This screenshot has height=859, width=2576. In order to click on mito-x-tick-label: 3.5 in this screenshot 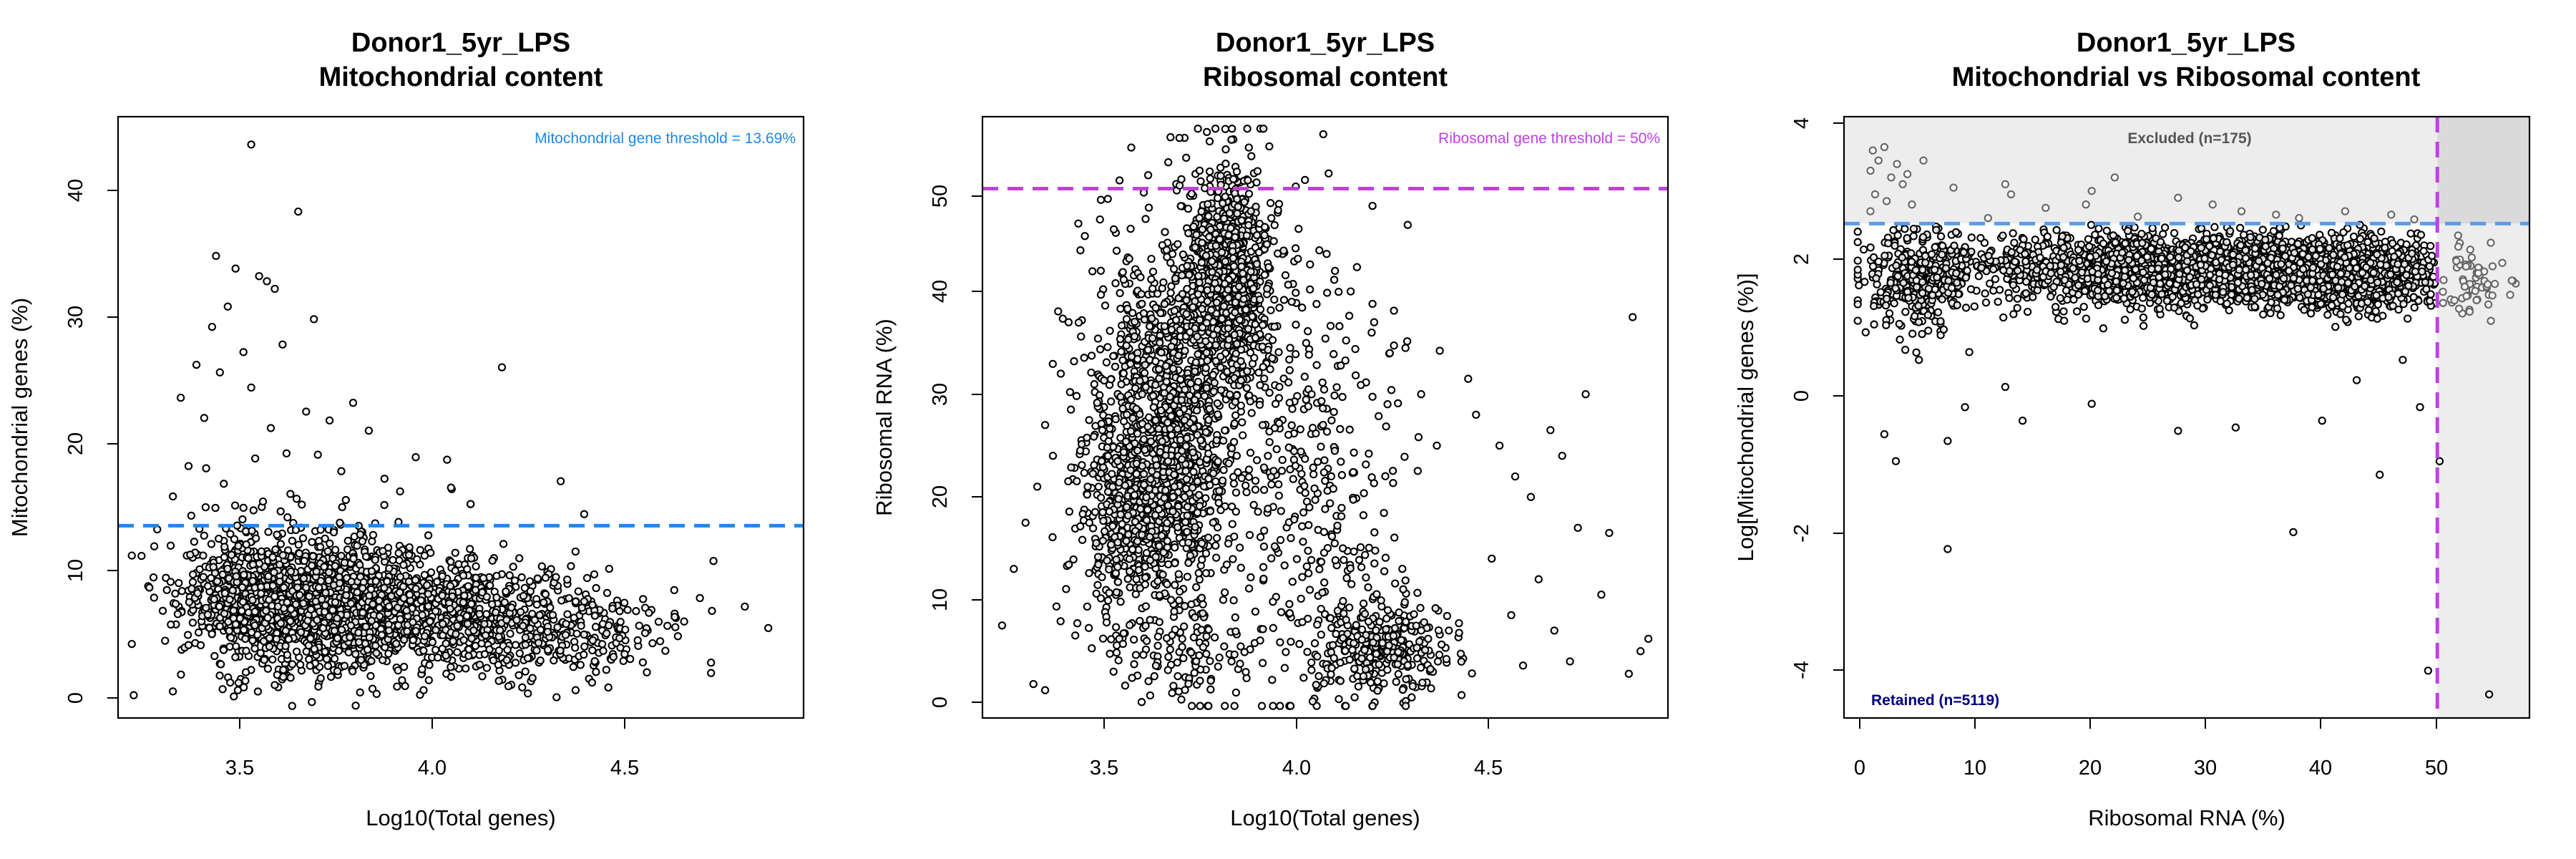, I will do `click(239, 768)`.